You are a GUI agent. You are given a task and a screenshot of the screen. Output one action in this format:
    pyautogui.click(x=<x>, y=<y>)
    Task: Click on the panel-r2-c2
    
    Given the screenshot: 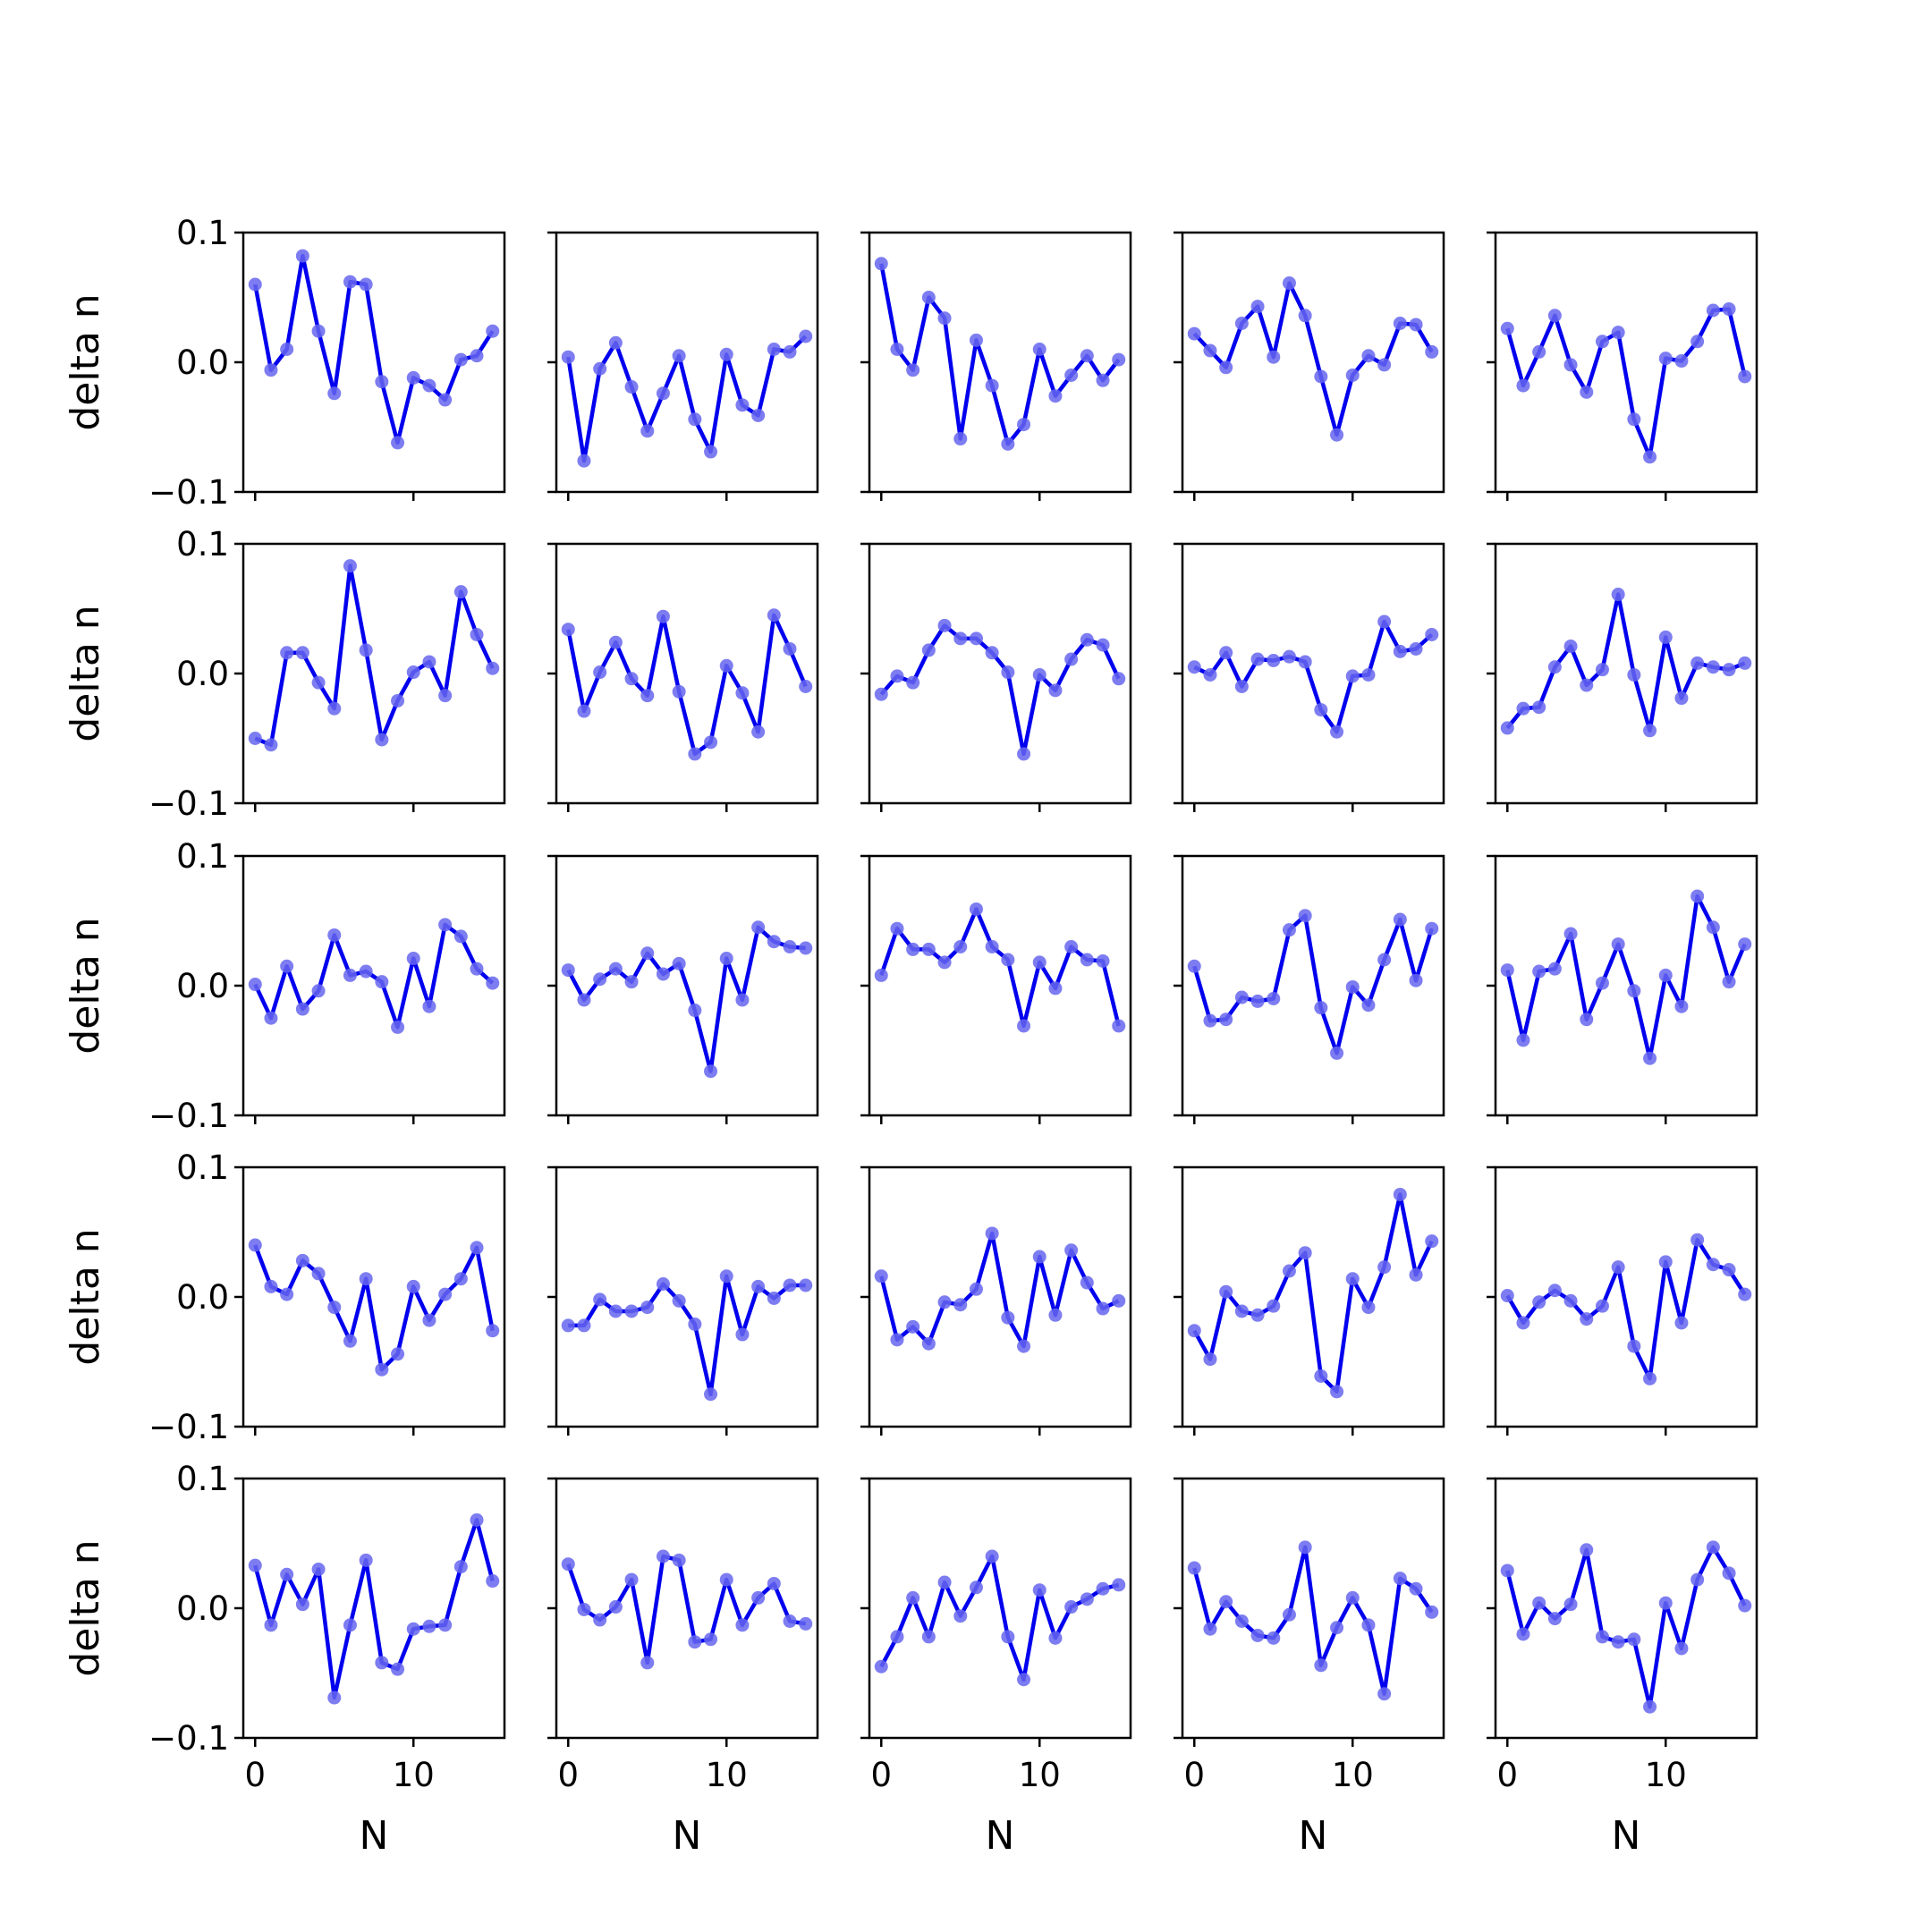 What is the action you would take?
    pyautogui.click(x=683, y=677)
    